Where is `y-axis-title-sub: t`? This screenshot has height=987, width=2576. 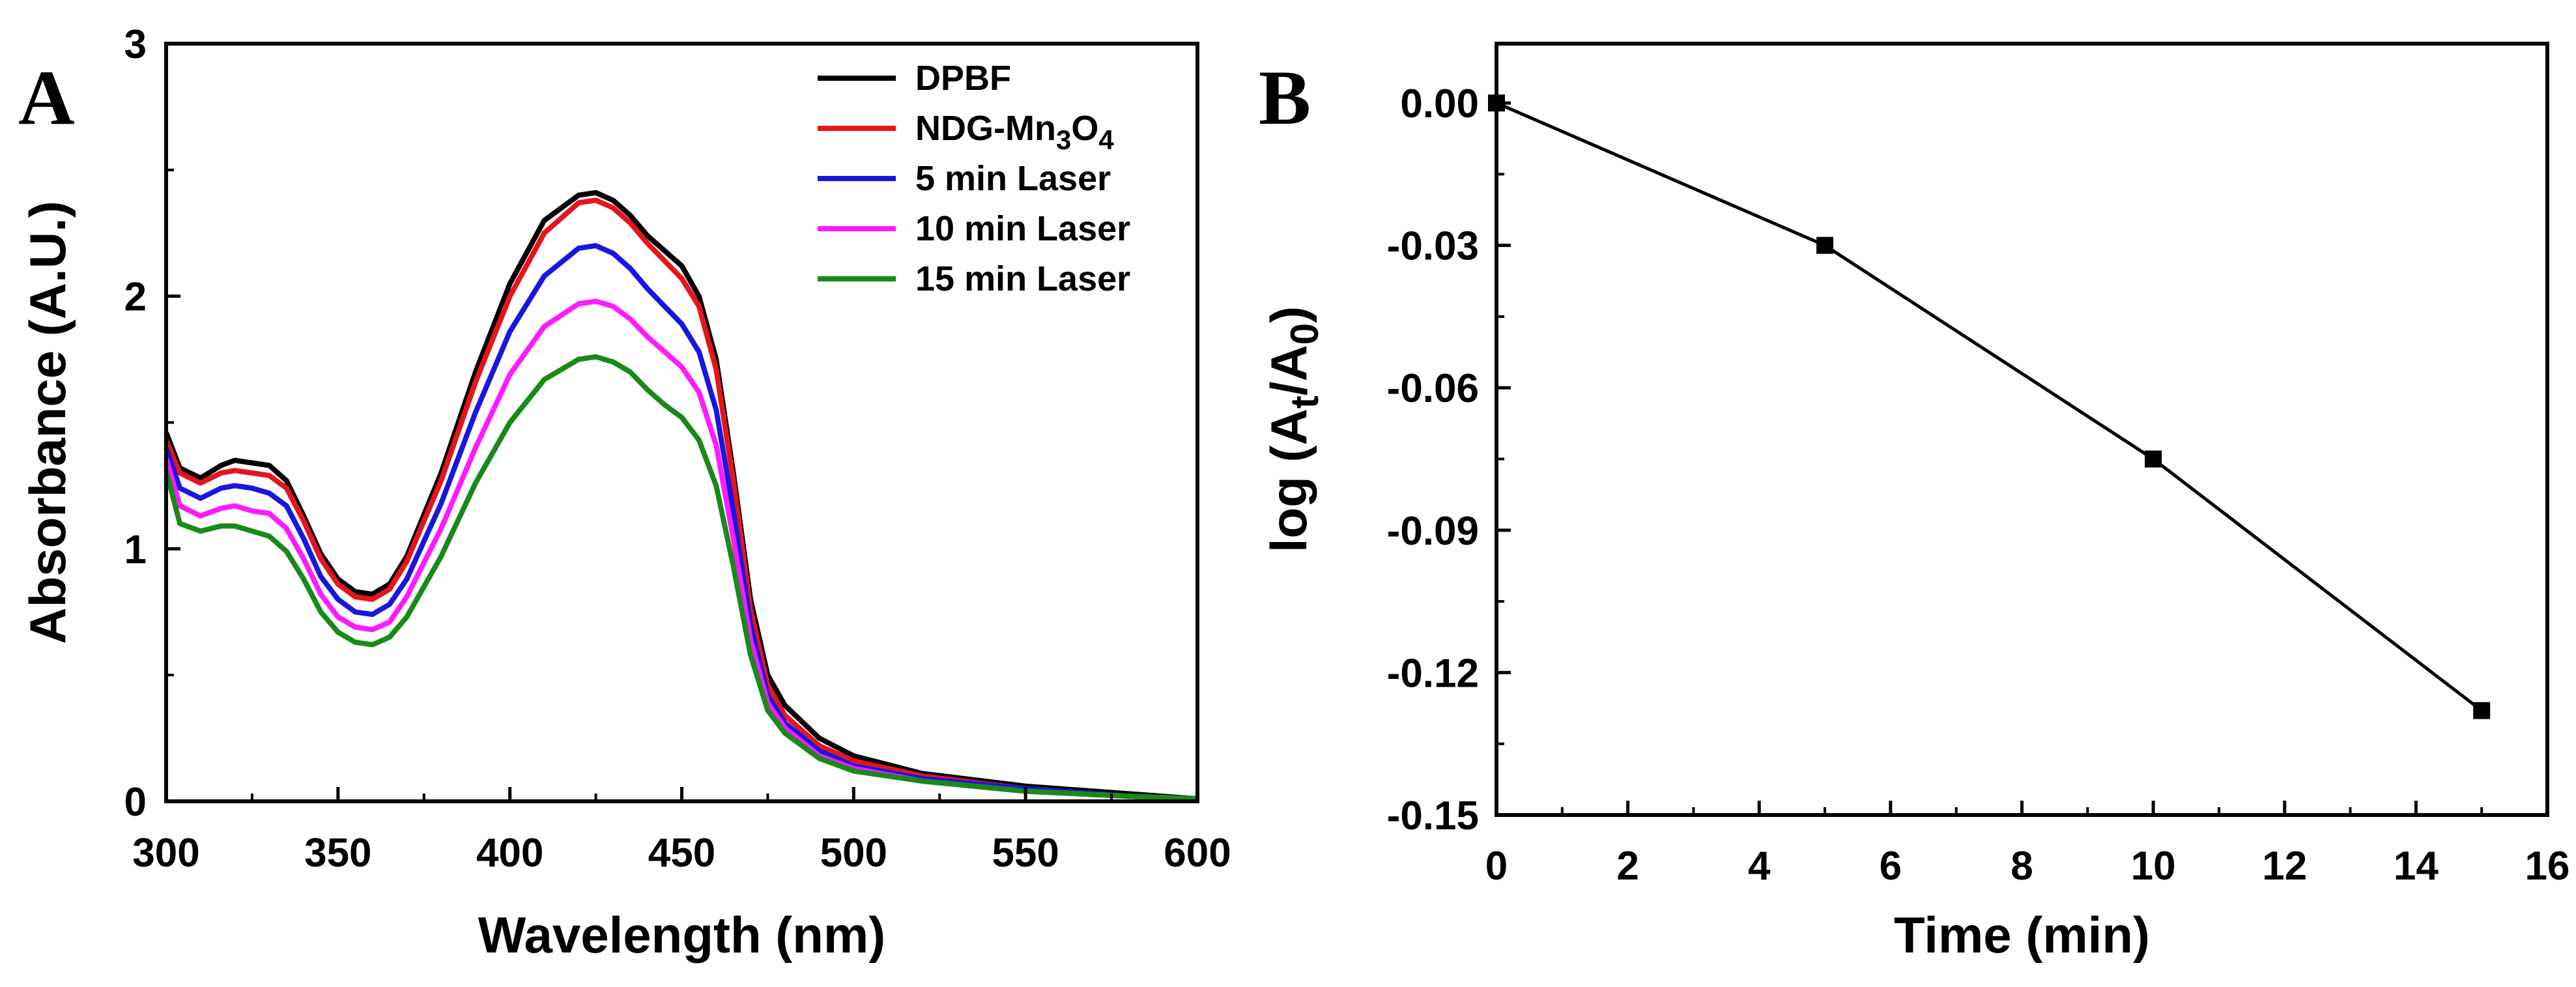
y-axis-title-sub: t is located at coordinates (1304, 402).